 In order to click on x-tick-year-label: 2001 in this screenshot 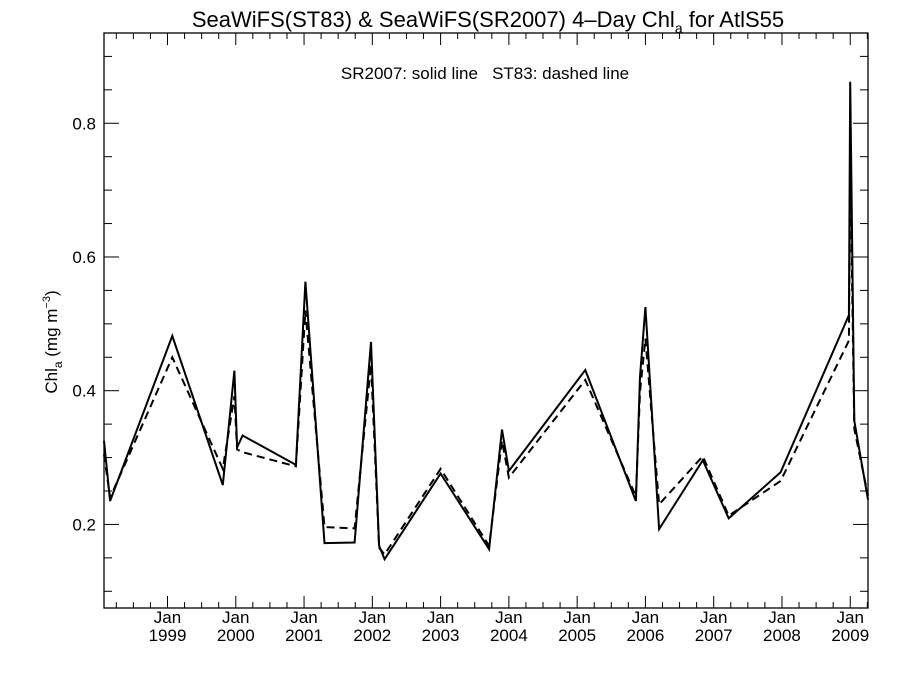, I will do `click(304, 635)`.